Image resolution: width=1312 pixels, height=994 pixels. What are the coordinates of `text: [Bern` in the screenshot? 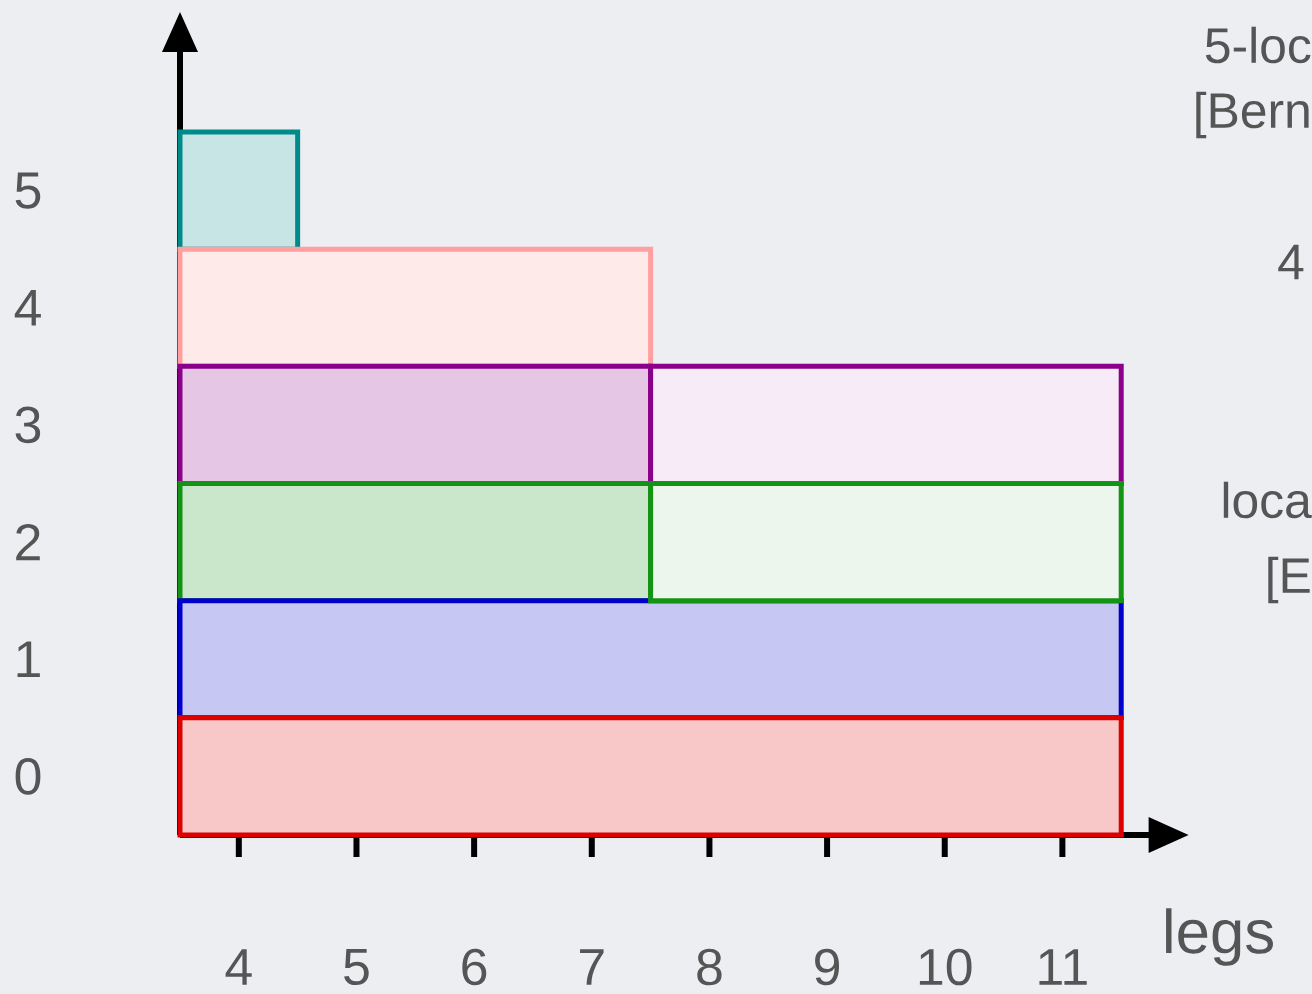 It's located at (1252, 115).